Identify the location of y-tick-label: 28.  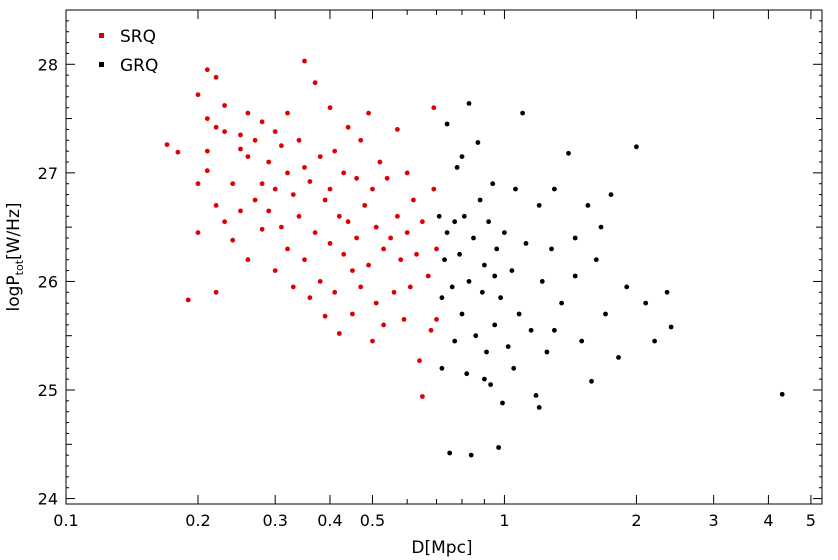
(48, 64).